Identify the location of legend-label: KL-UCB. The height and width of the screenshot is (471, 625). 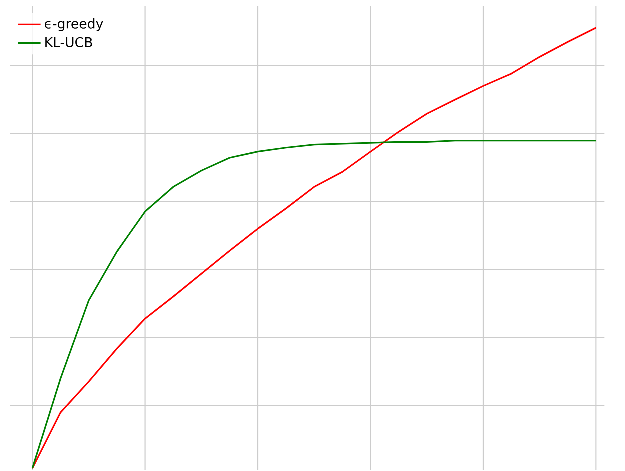
(69, 42).